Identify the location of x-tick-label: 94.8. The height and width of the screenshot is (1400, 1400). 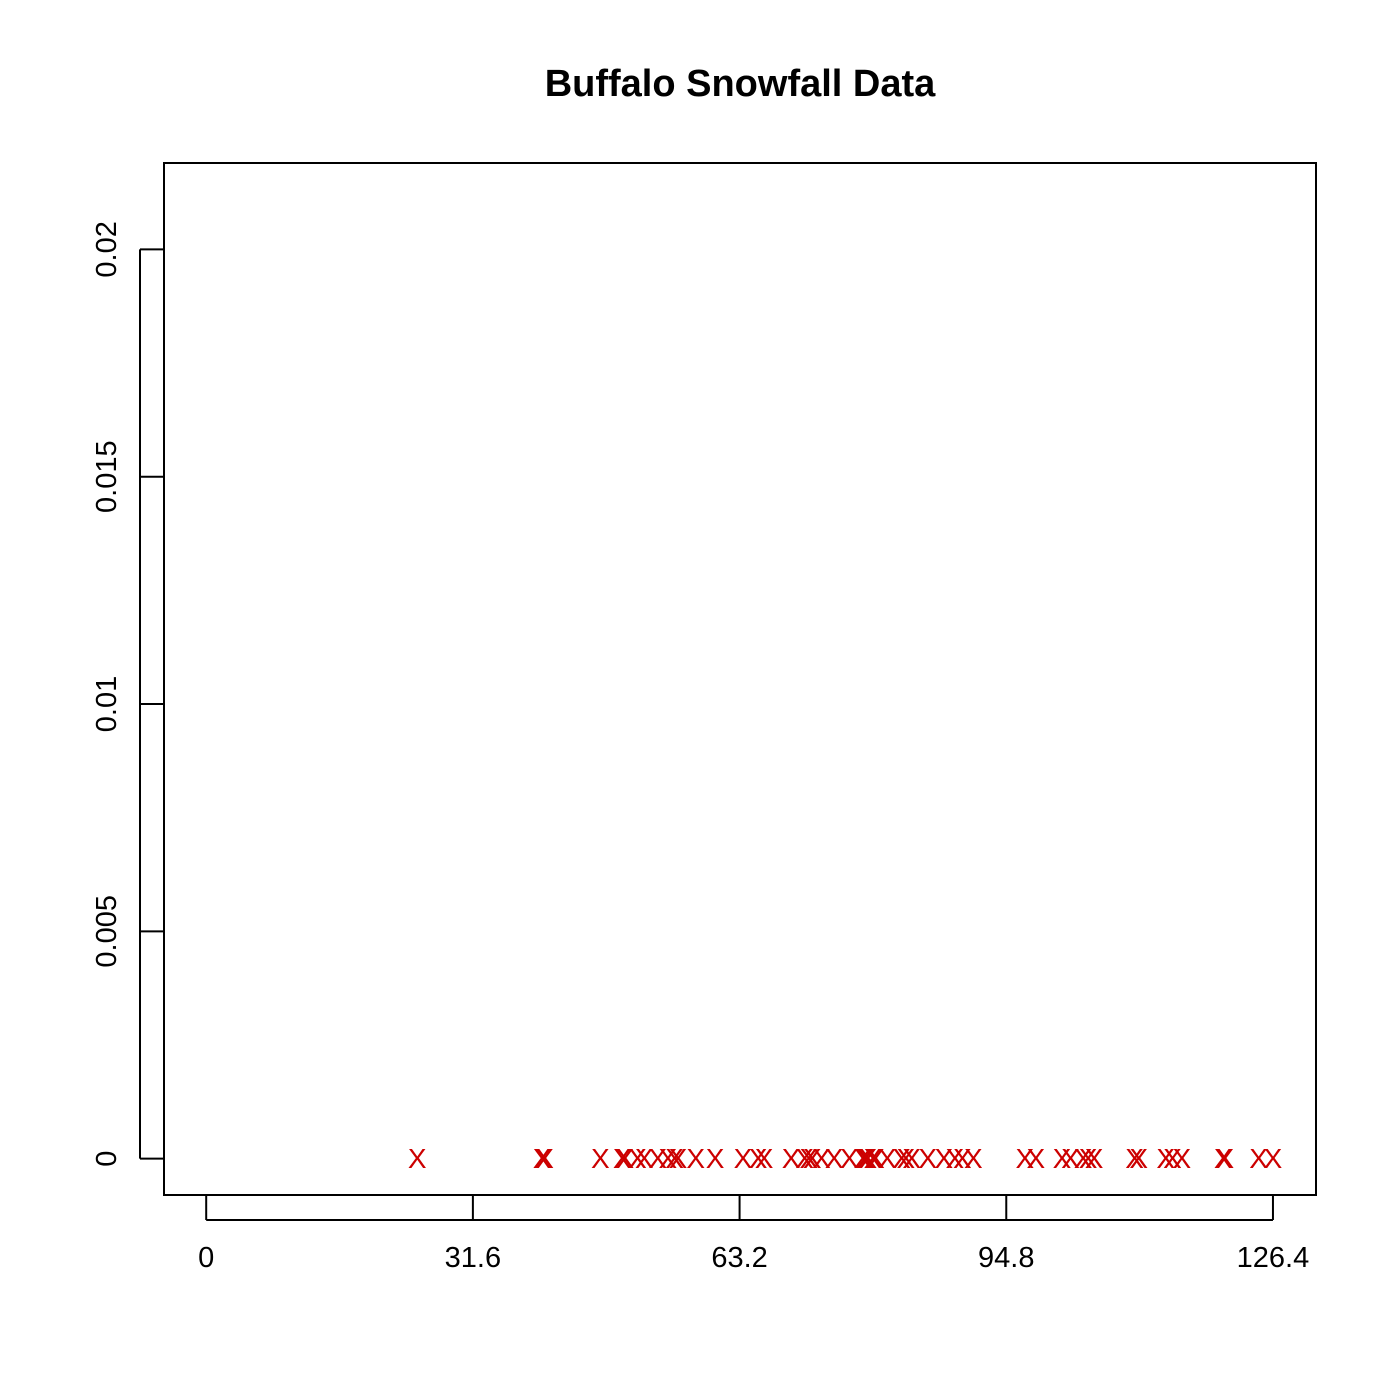
(1006, 1258).